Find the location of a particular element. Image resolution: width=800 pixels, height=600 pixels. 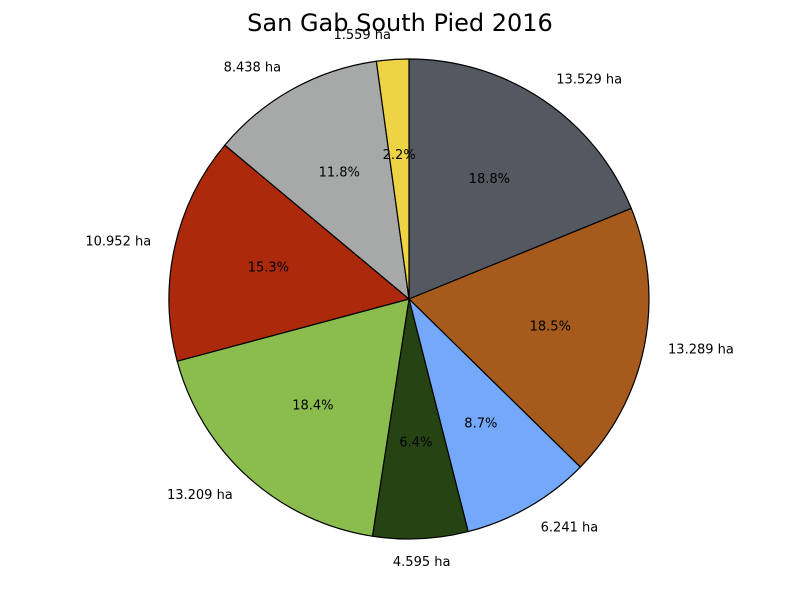

slice-percentage-label: 2.2% is located at coordinates (399, 155).